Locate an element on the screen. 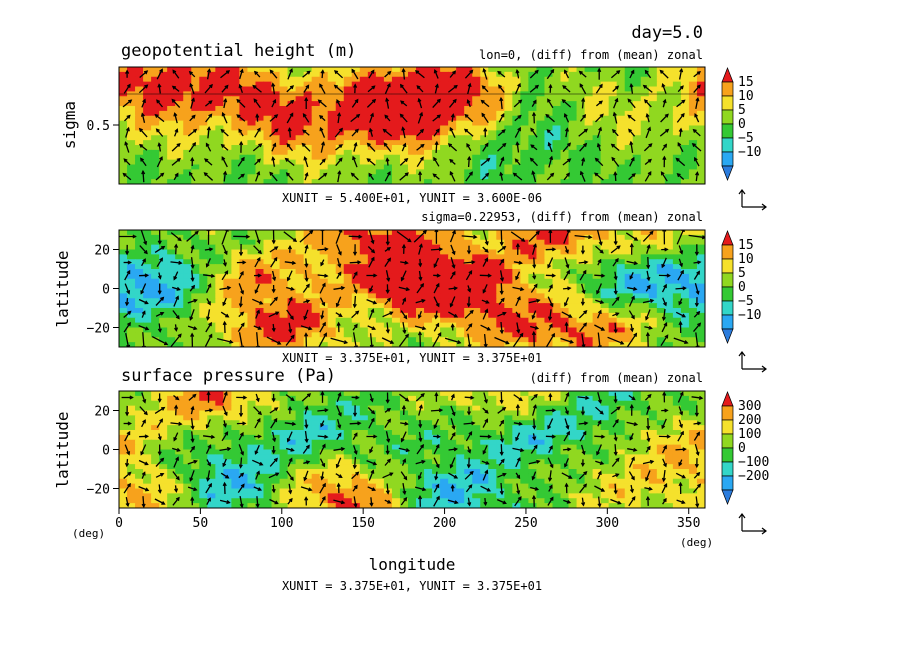 This screenshot has width=904, height=658. panel2-plot is located at coordinates (412, 288).